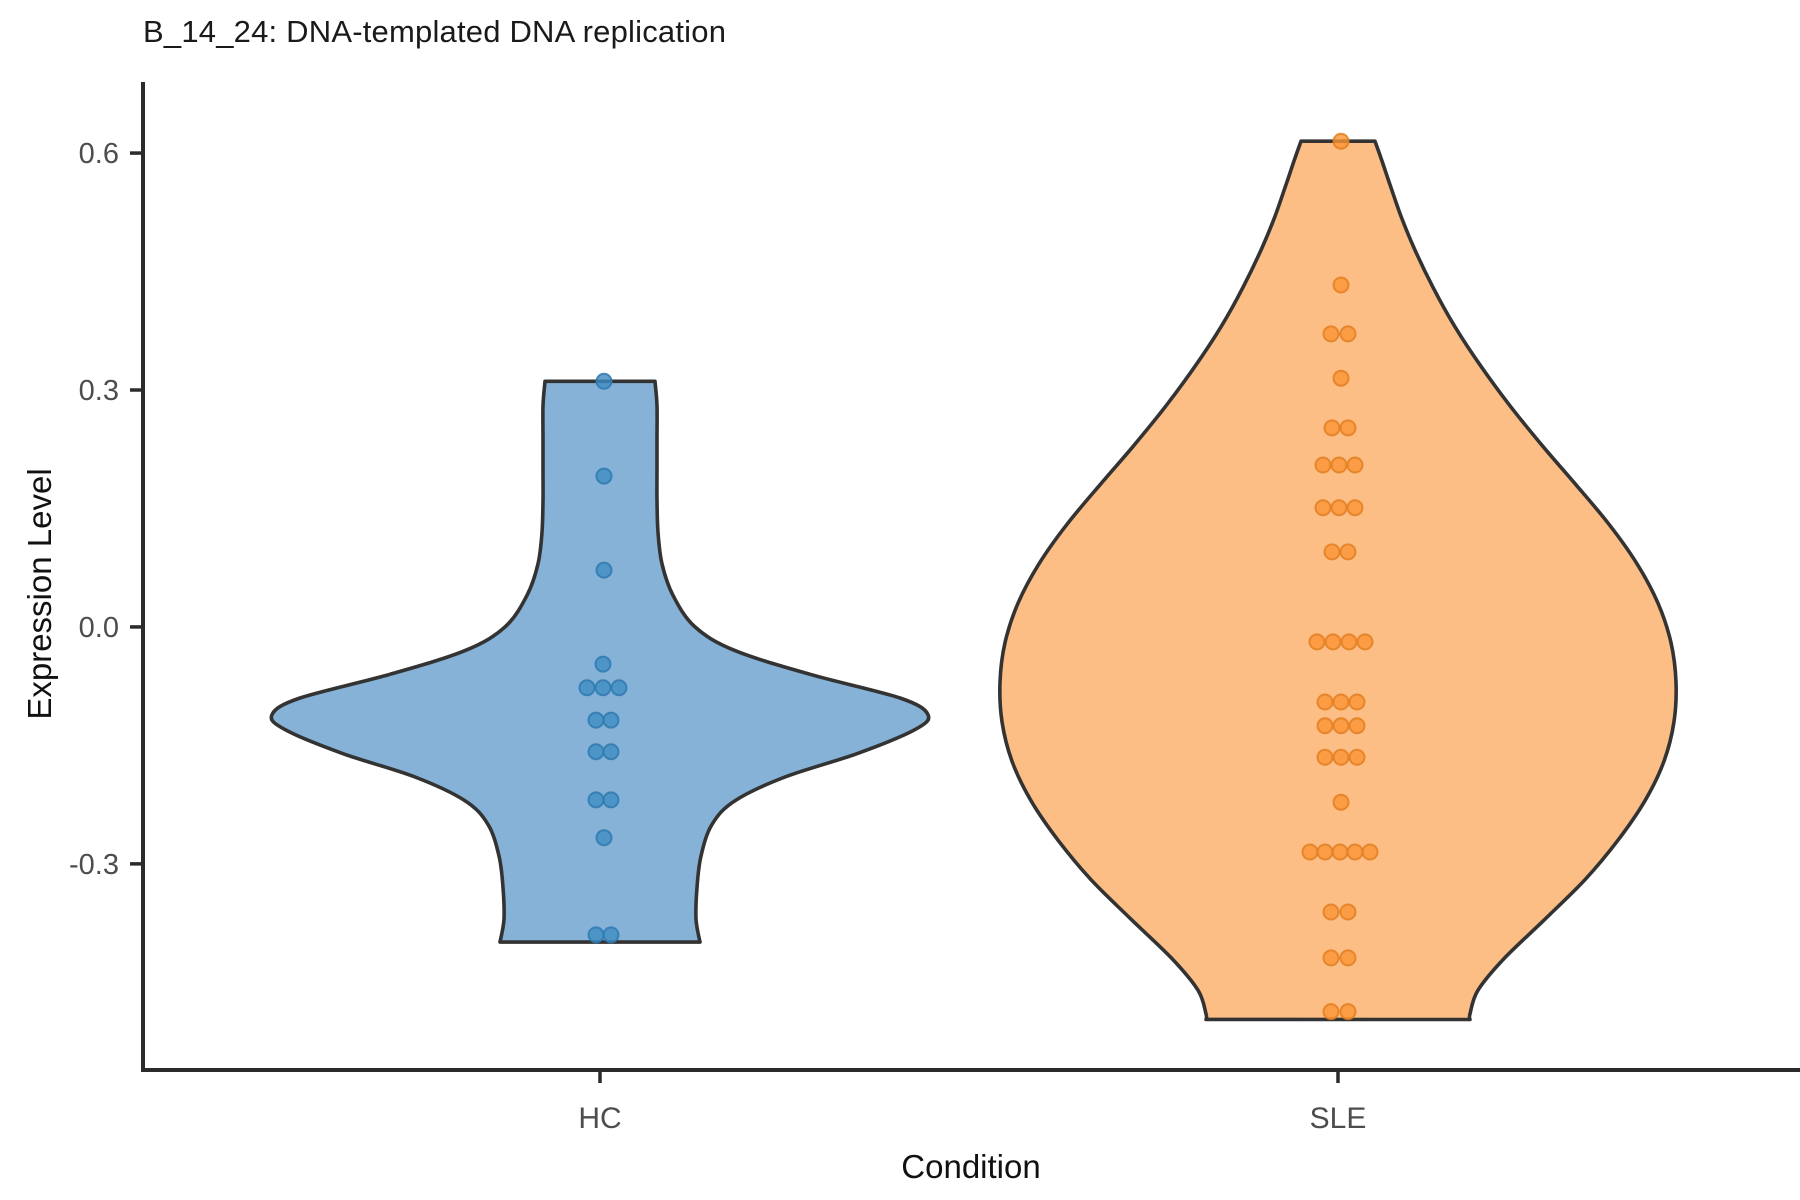  Describe the element at coordinates (1338, 1118) in the screenshot. I see `x-tick-label: SLE` at that location.